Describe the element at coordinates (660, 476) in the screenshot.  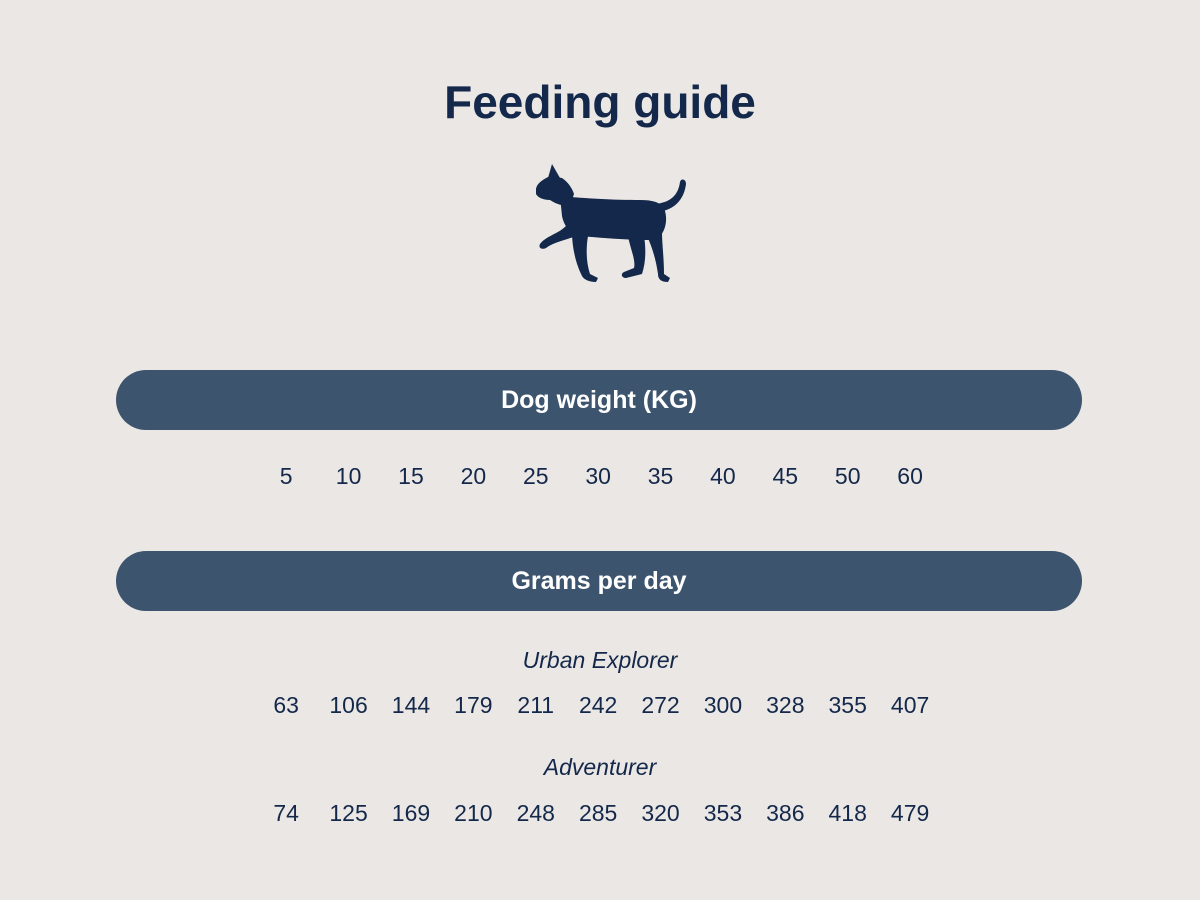
I see `weight-value: 35` at that location.